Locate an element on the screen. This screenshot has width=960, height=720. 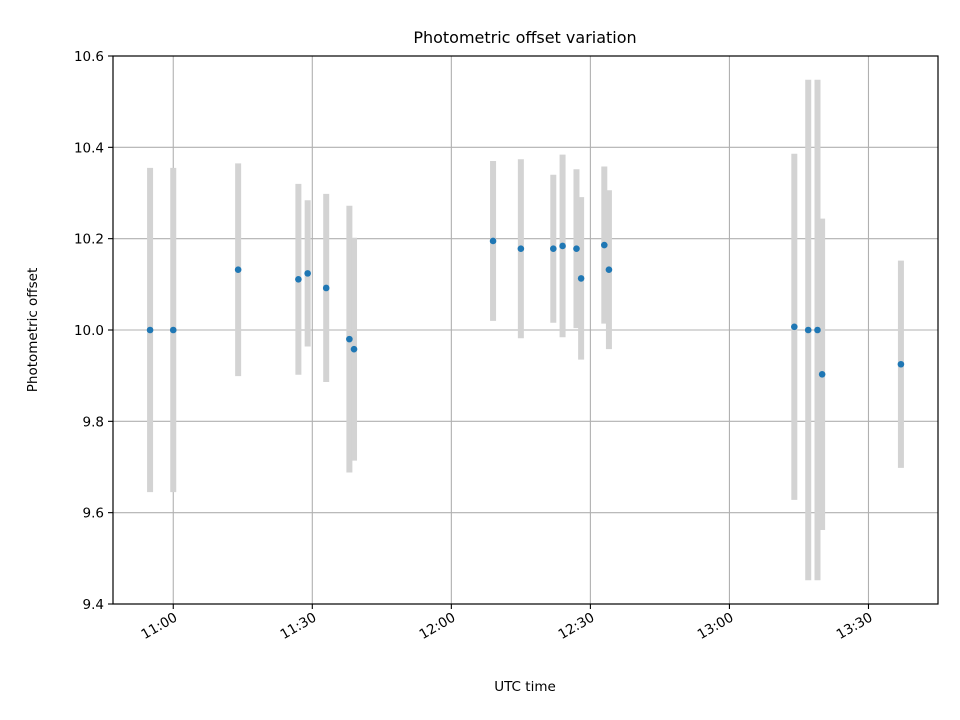
y-tick-label: 10.4 is located at coordinates (89, 148).